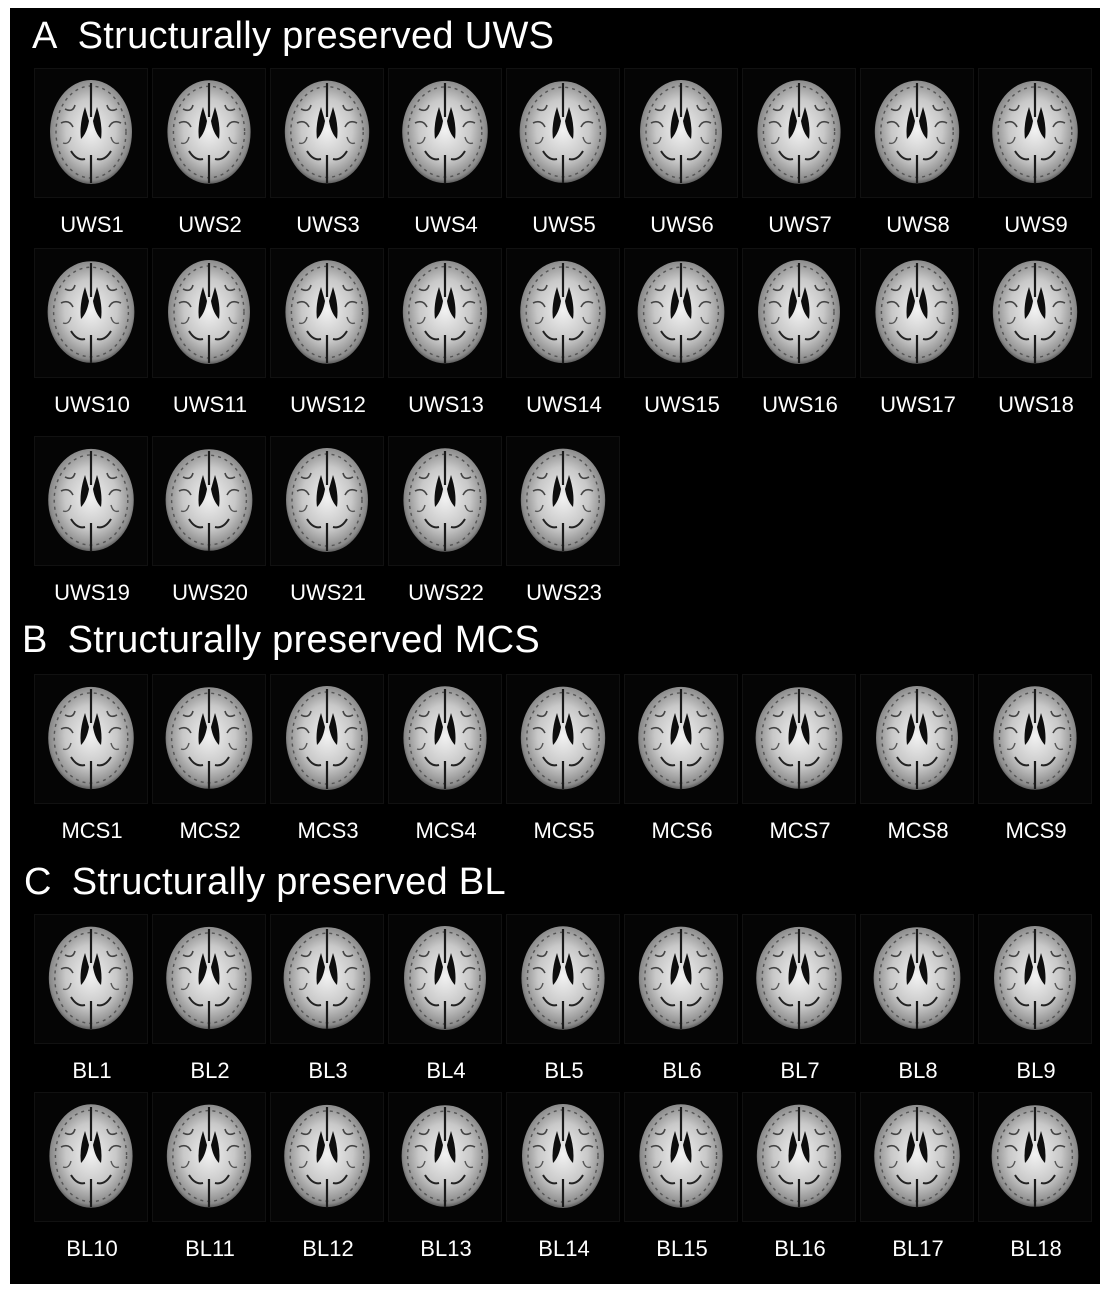 The width and height of the screenshot is (1104, 1290). I want to click on section-letter: B, so click(35, 640).